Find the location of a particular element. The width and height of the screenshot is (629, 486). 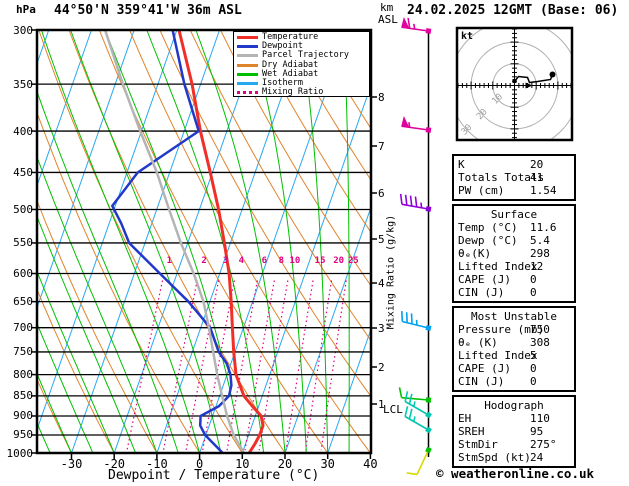

temperature-tick-label: 30 is located at coordinates (327, 464).